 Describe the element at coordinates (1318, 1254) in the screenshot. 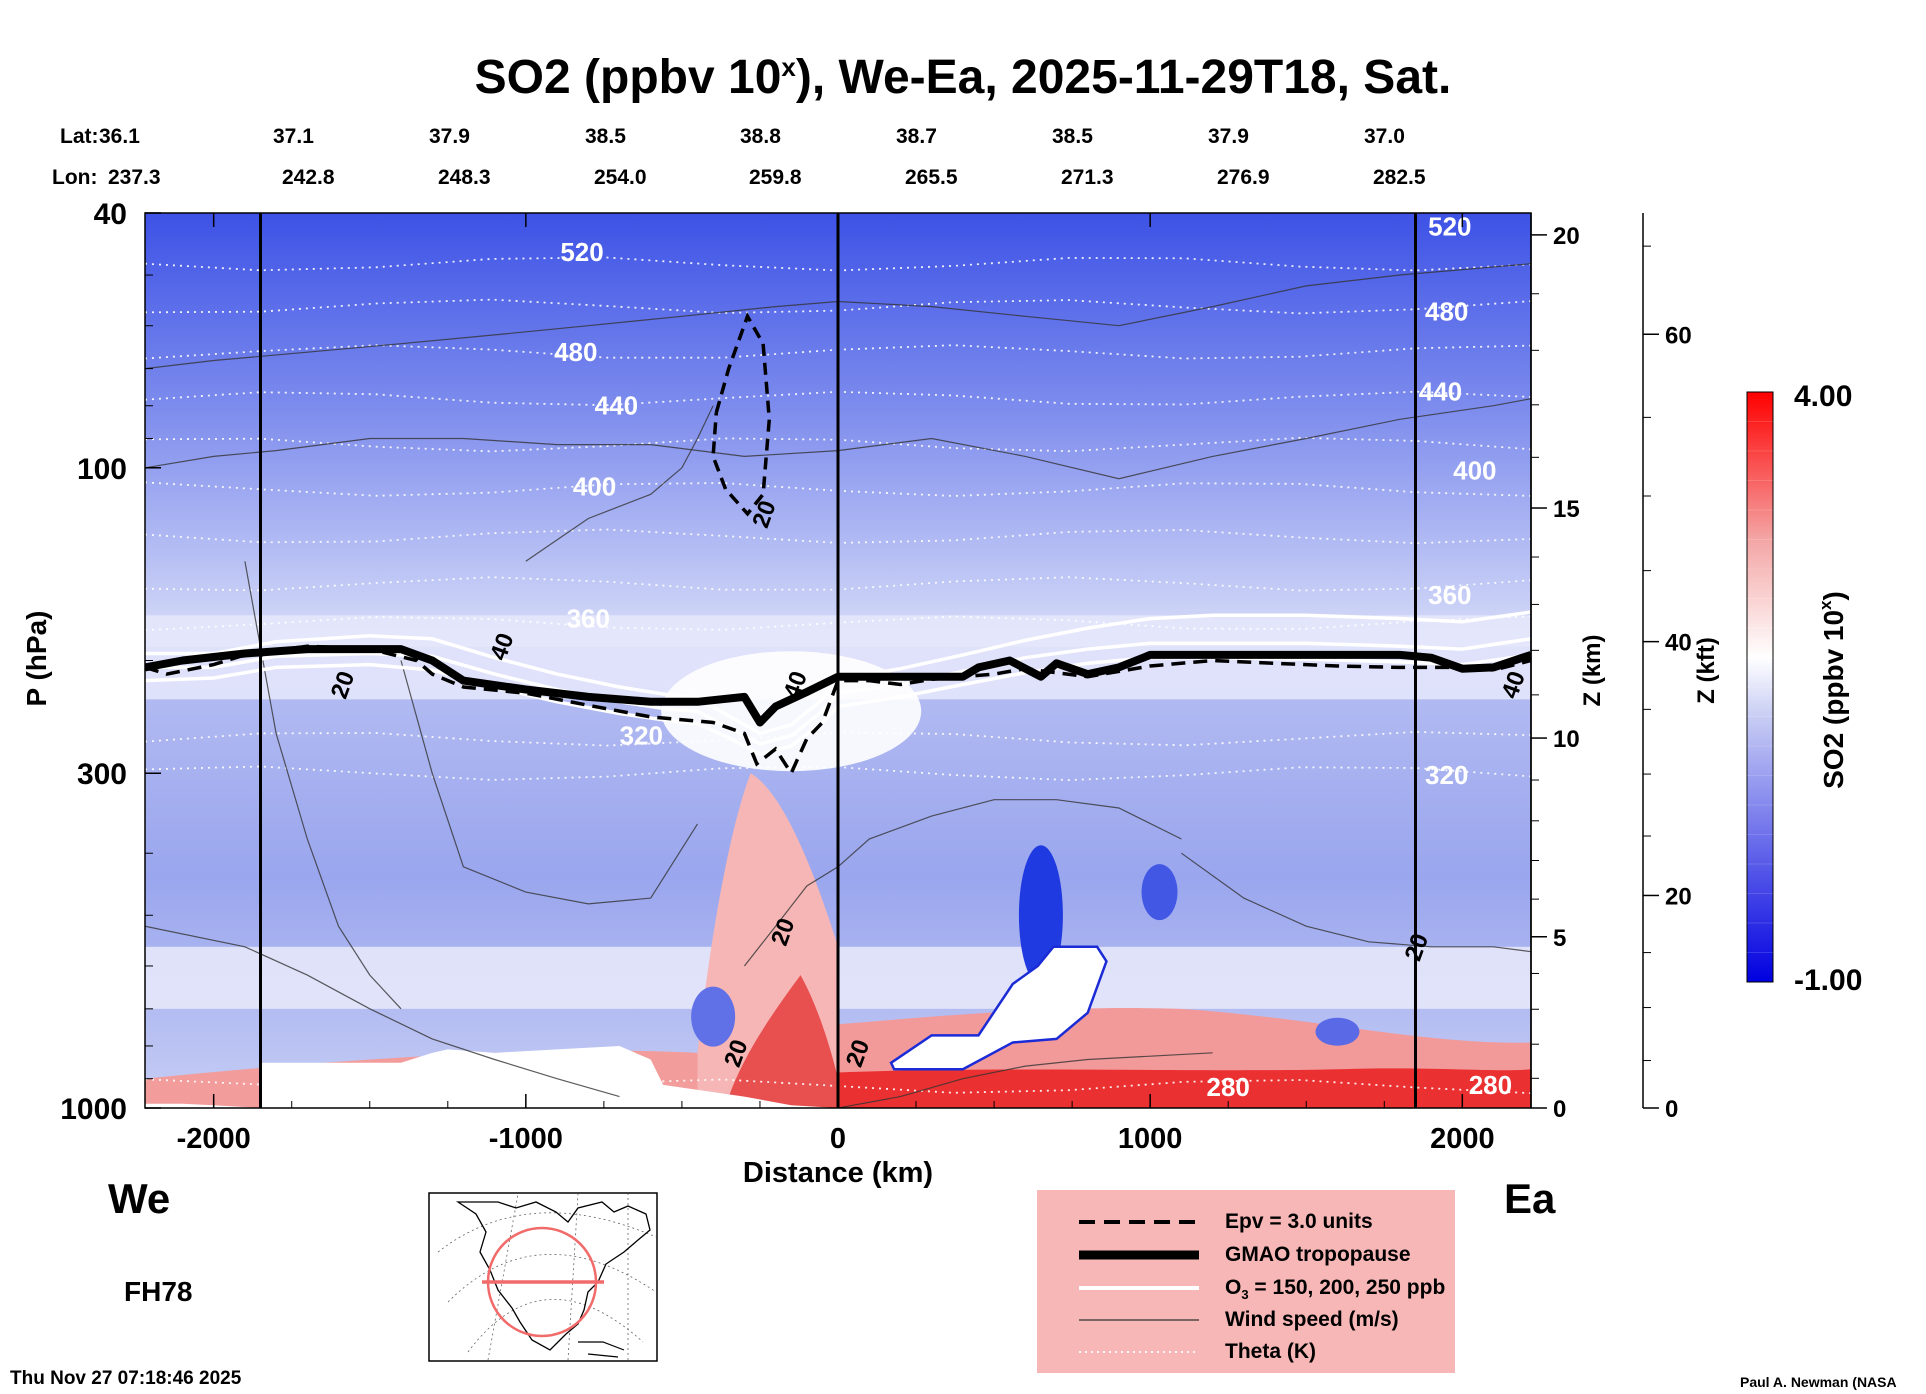

I see `legend-tropopause-label: GMAO tropopause` at that location.